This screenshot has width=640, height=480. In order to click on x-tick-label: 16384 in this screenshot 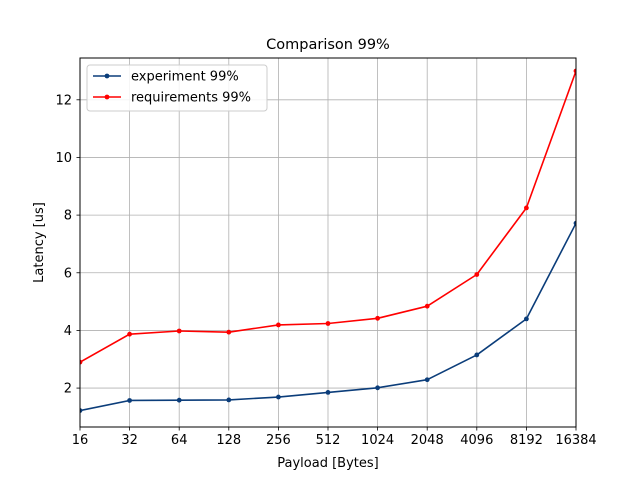, I will do `click(575, 440)`.